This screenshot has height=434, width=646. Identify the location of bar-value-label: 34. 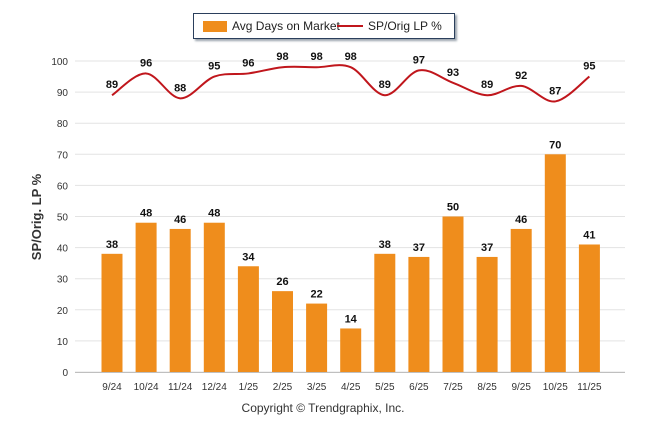
(248, 257).